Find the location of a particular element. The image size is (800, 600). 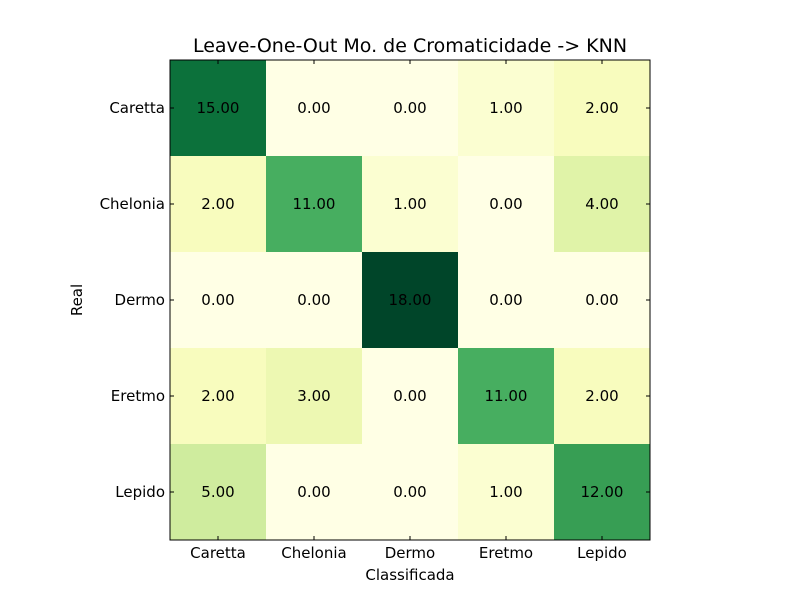

cell-value-label-0-1: 0.00 is located at coordinates (313, 108).